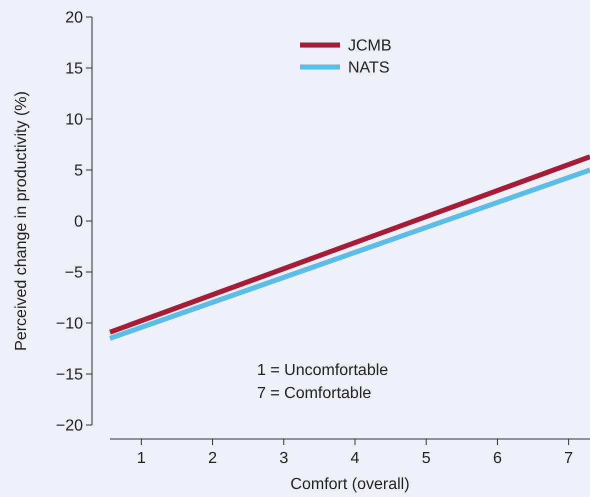 Image resolution: width=590 pixels, height=497 pixels. Describe the element at coordinates (21, 221) in the screenshot. I see `y-axis-title: Perceived change in productivity (%)` at that location.